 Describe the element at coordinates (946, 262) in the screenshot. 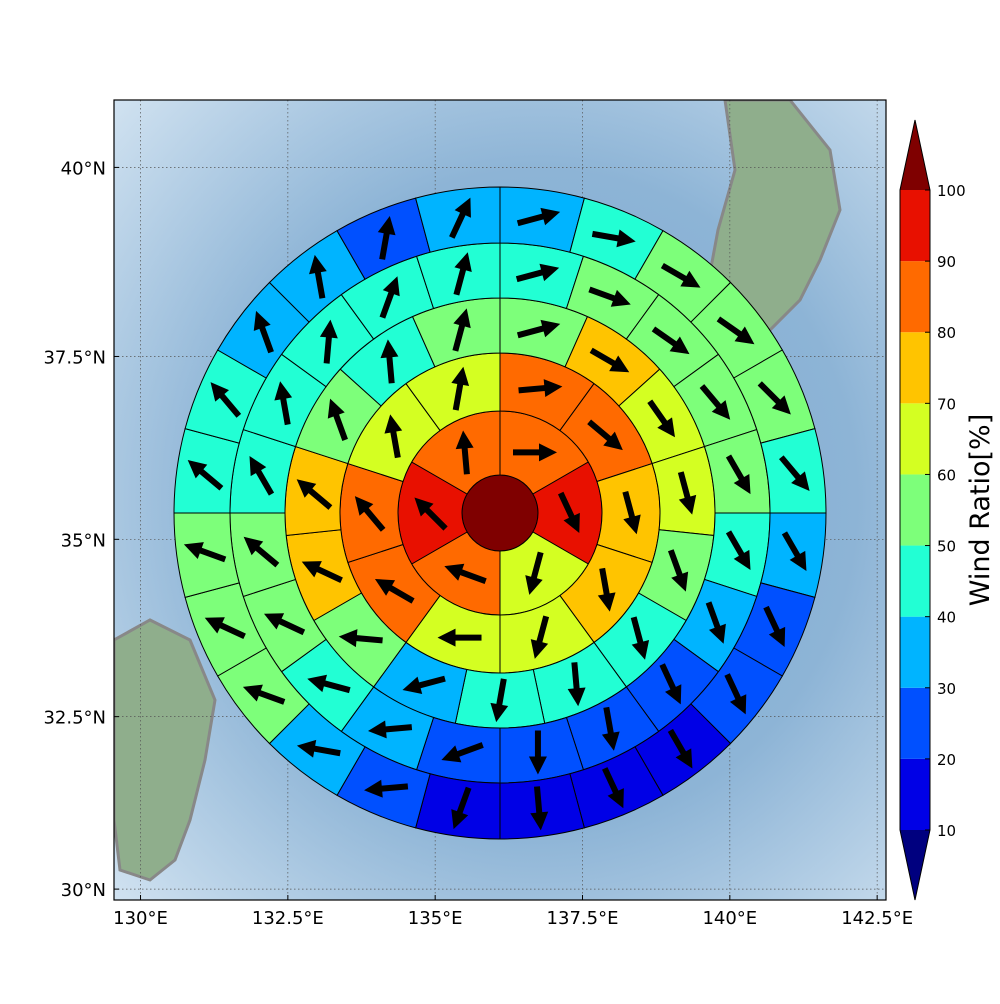

I see `colorbar-tick-label: 90` at that location.